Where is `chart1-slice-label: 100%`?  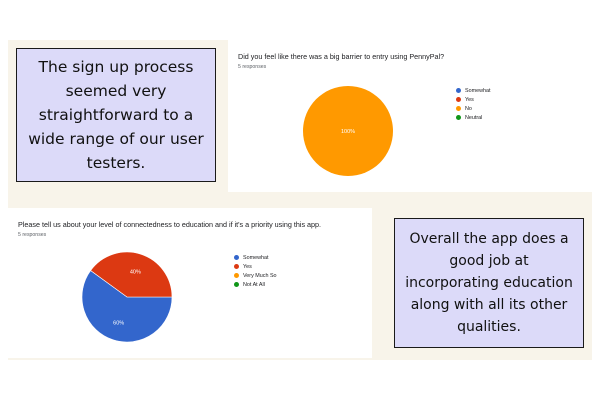
chart1-slice-label: 100% is located at coordinates (348, 132).